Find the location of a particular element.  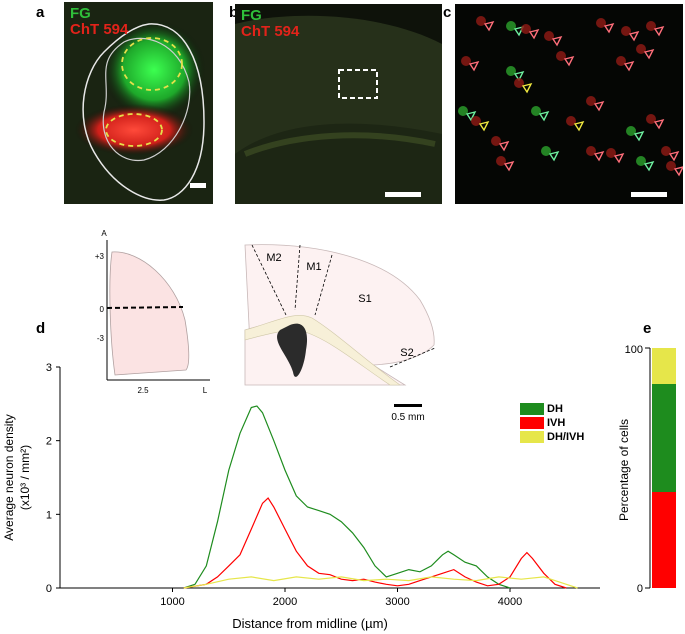

stain-label-cht: ChT 594 is located at coordinates (99, 29).